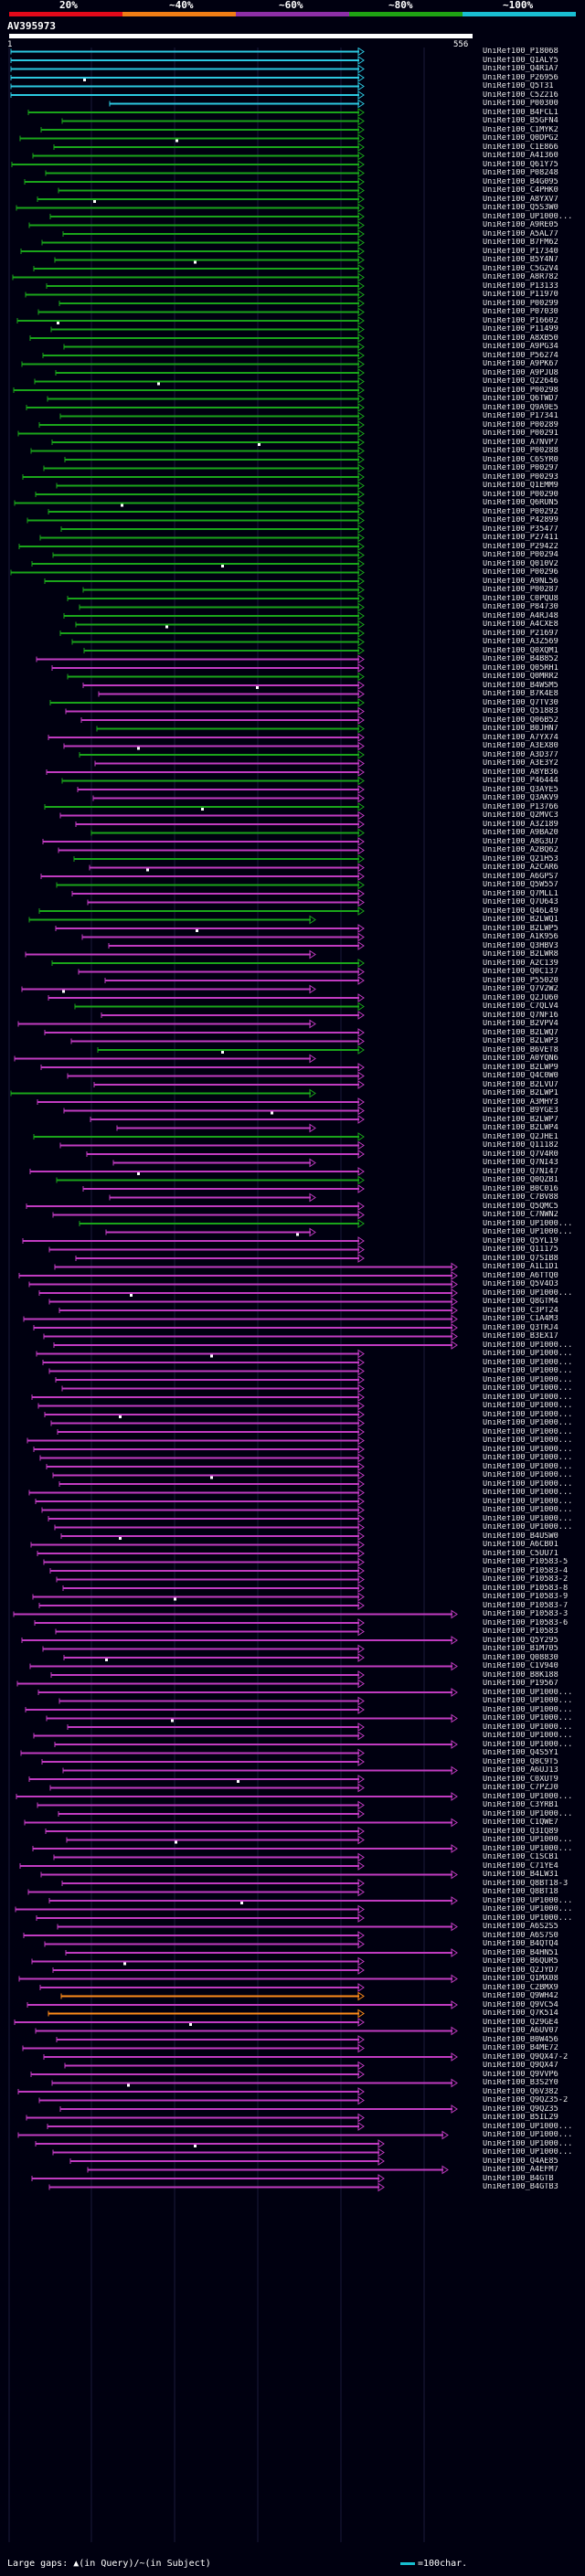 The image size is (585, 2576). I want to click on hit-label: UniRef100_A1L1D1, so click(520, 1267).